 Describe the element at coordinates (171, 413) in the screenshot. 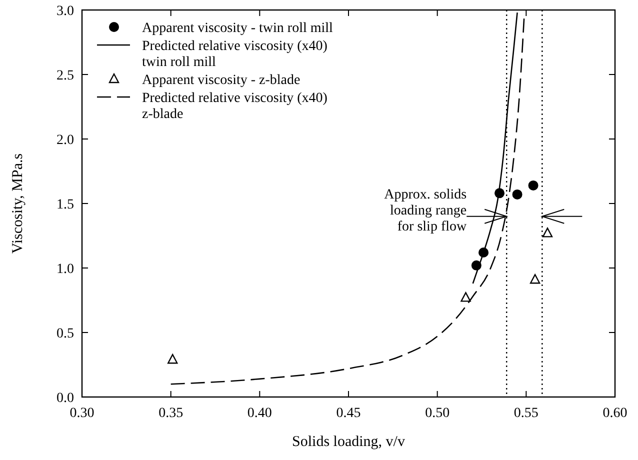

I see `x-tick-label: 0.35` at that location.